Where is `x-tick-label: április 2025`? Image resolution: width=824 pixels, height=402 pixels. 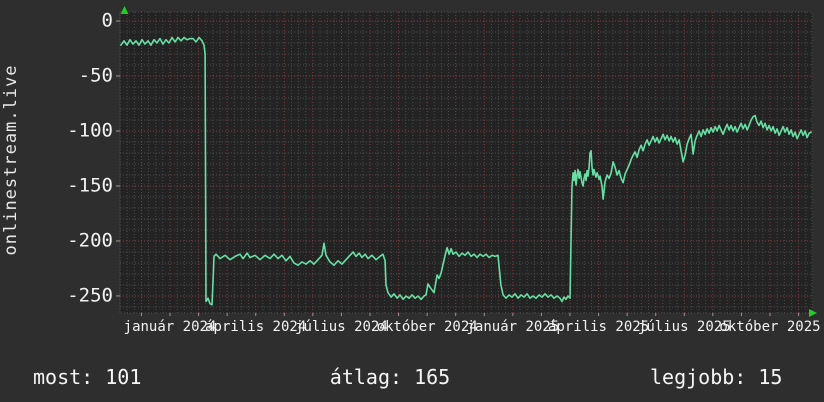
x-tick-label: április 2025 is located at coordinates (598, 327).